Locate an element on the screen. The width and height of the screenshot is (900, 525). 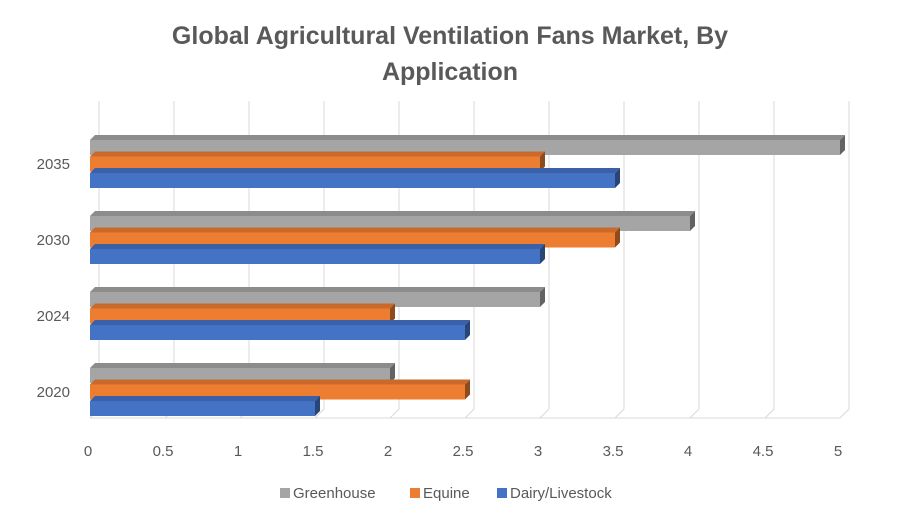
y-axis: 2020 2024 2030 2035 is located at coordinates (53, 278).